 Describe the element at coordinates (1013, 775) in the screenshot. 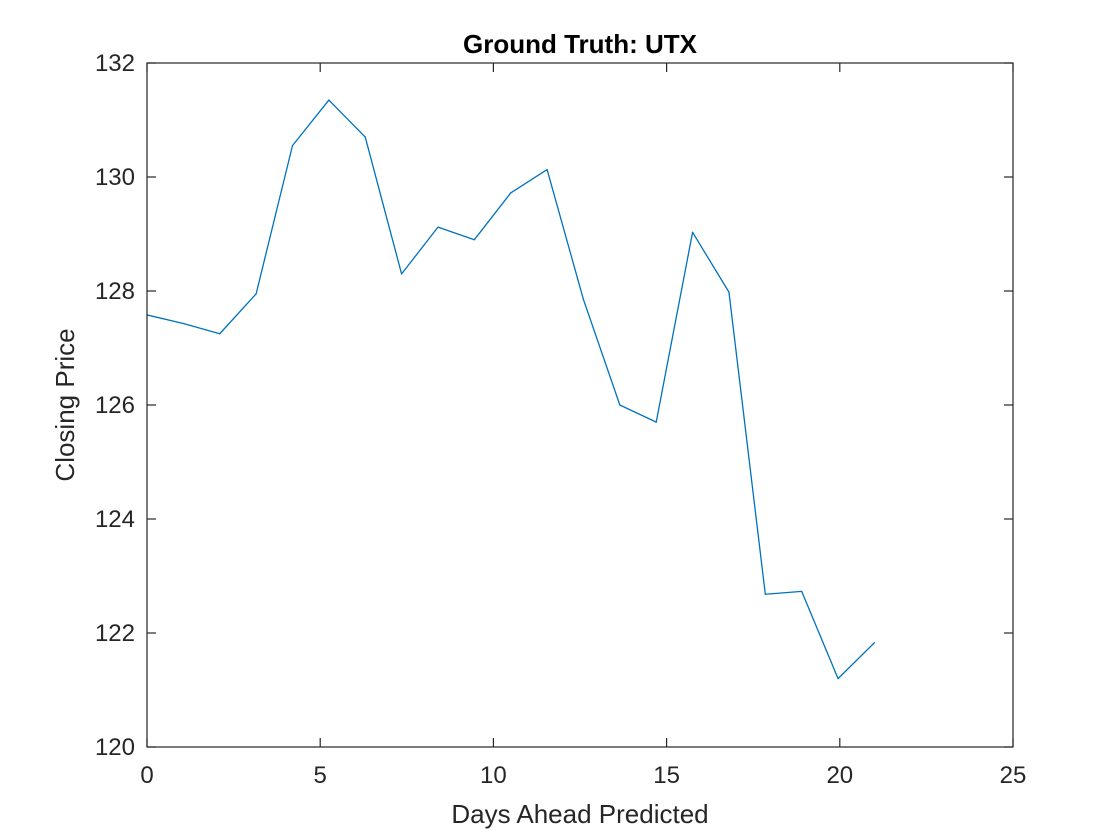

I see `x-tick-label: 25` at that location.